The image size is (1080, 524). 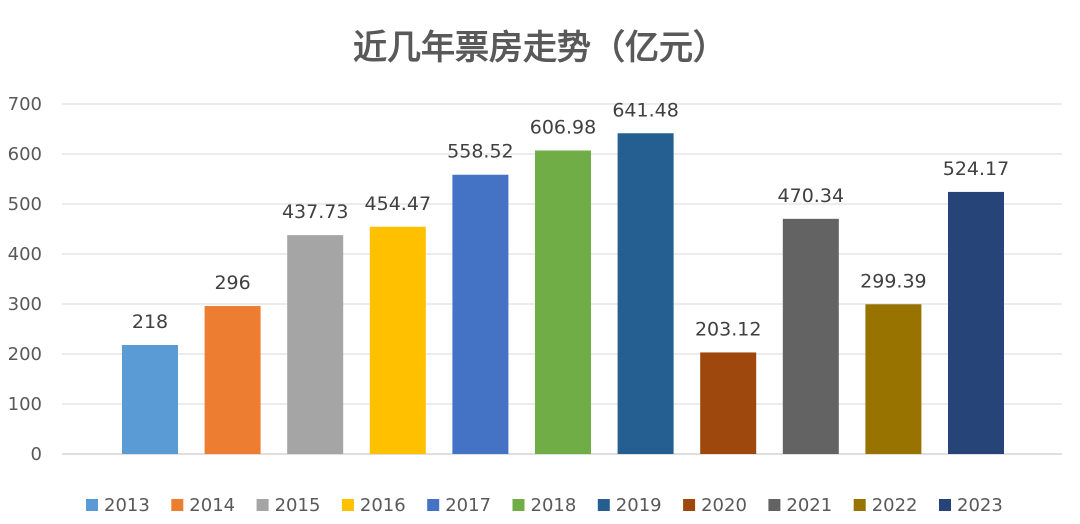 I want to click on legend-label-2018: 2018, so click(x=554, y=505).